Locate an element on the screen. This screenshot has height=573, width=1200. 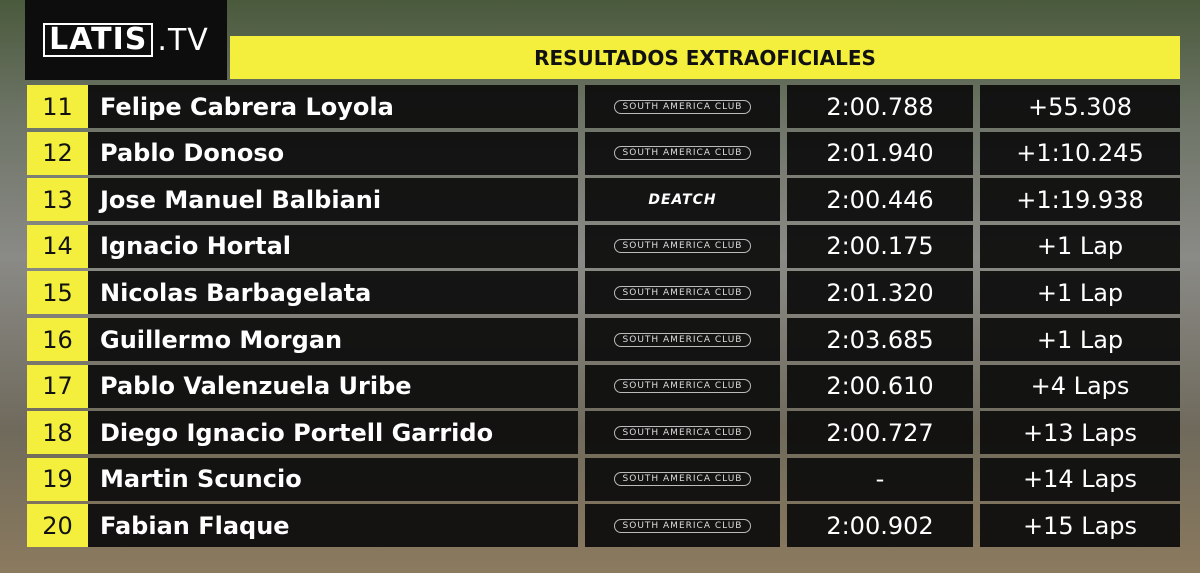
position: 11 is located at coordinates (57, 106).